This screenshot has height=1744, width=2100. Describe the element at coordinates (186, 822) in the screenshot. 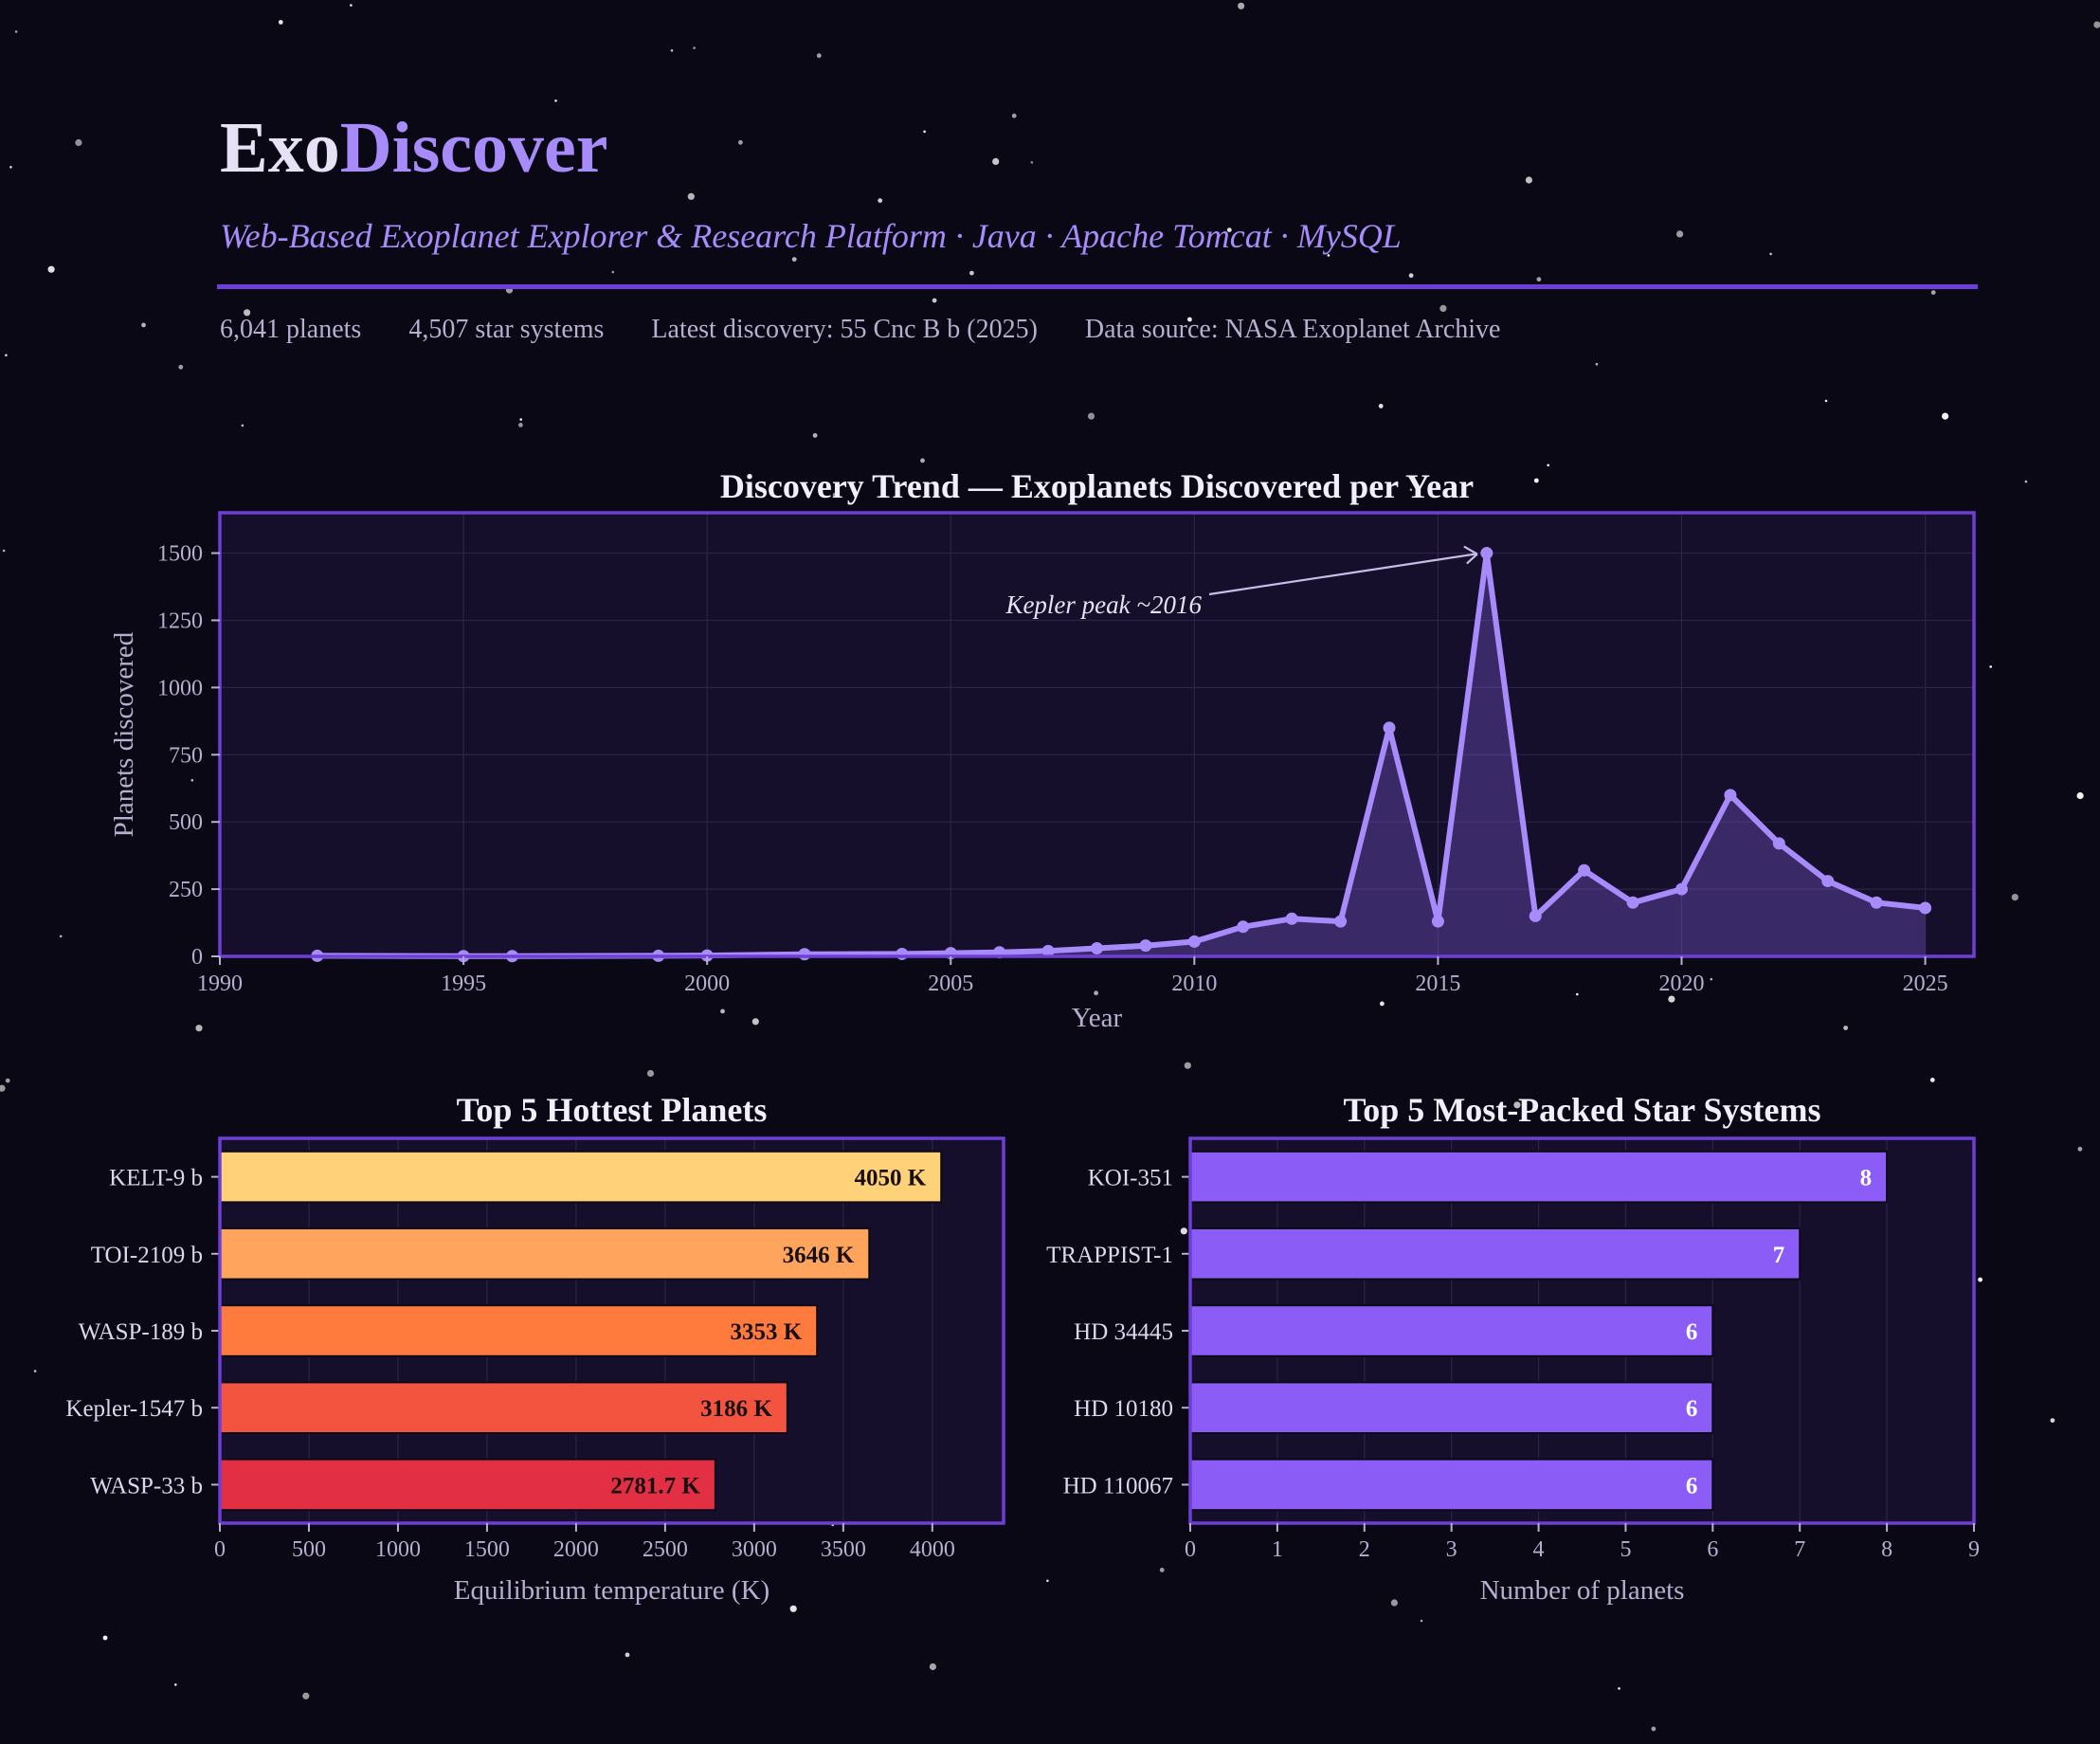

I see `y-tick-label: 500` at that location.